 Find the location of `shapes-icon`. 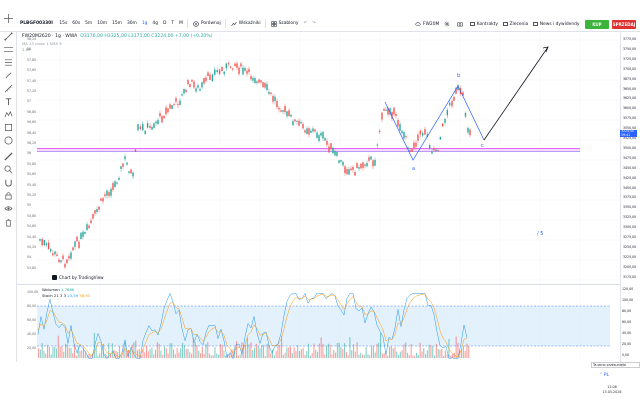

shapes-icon is located at coordinates (8, 127).